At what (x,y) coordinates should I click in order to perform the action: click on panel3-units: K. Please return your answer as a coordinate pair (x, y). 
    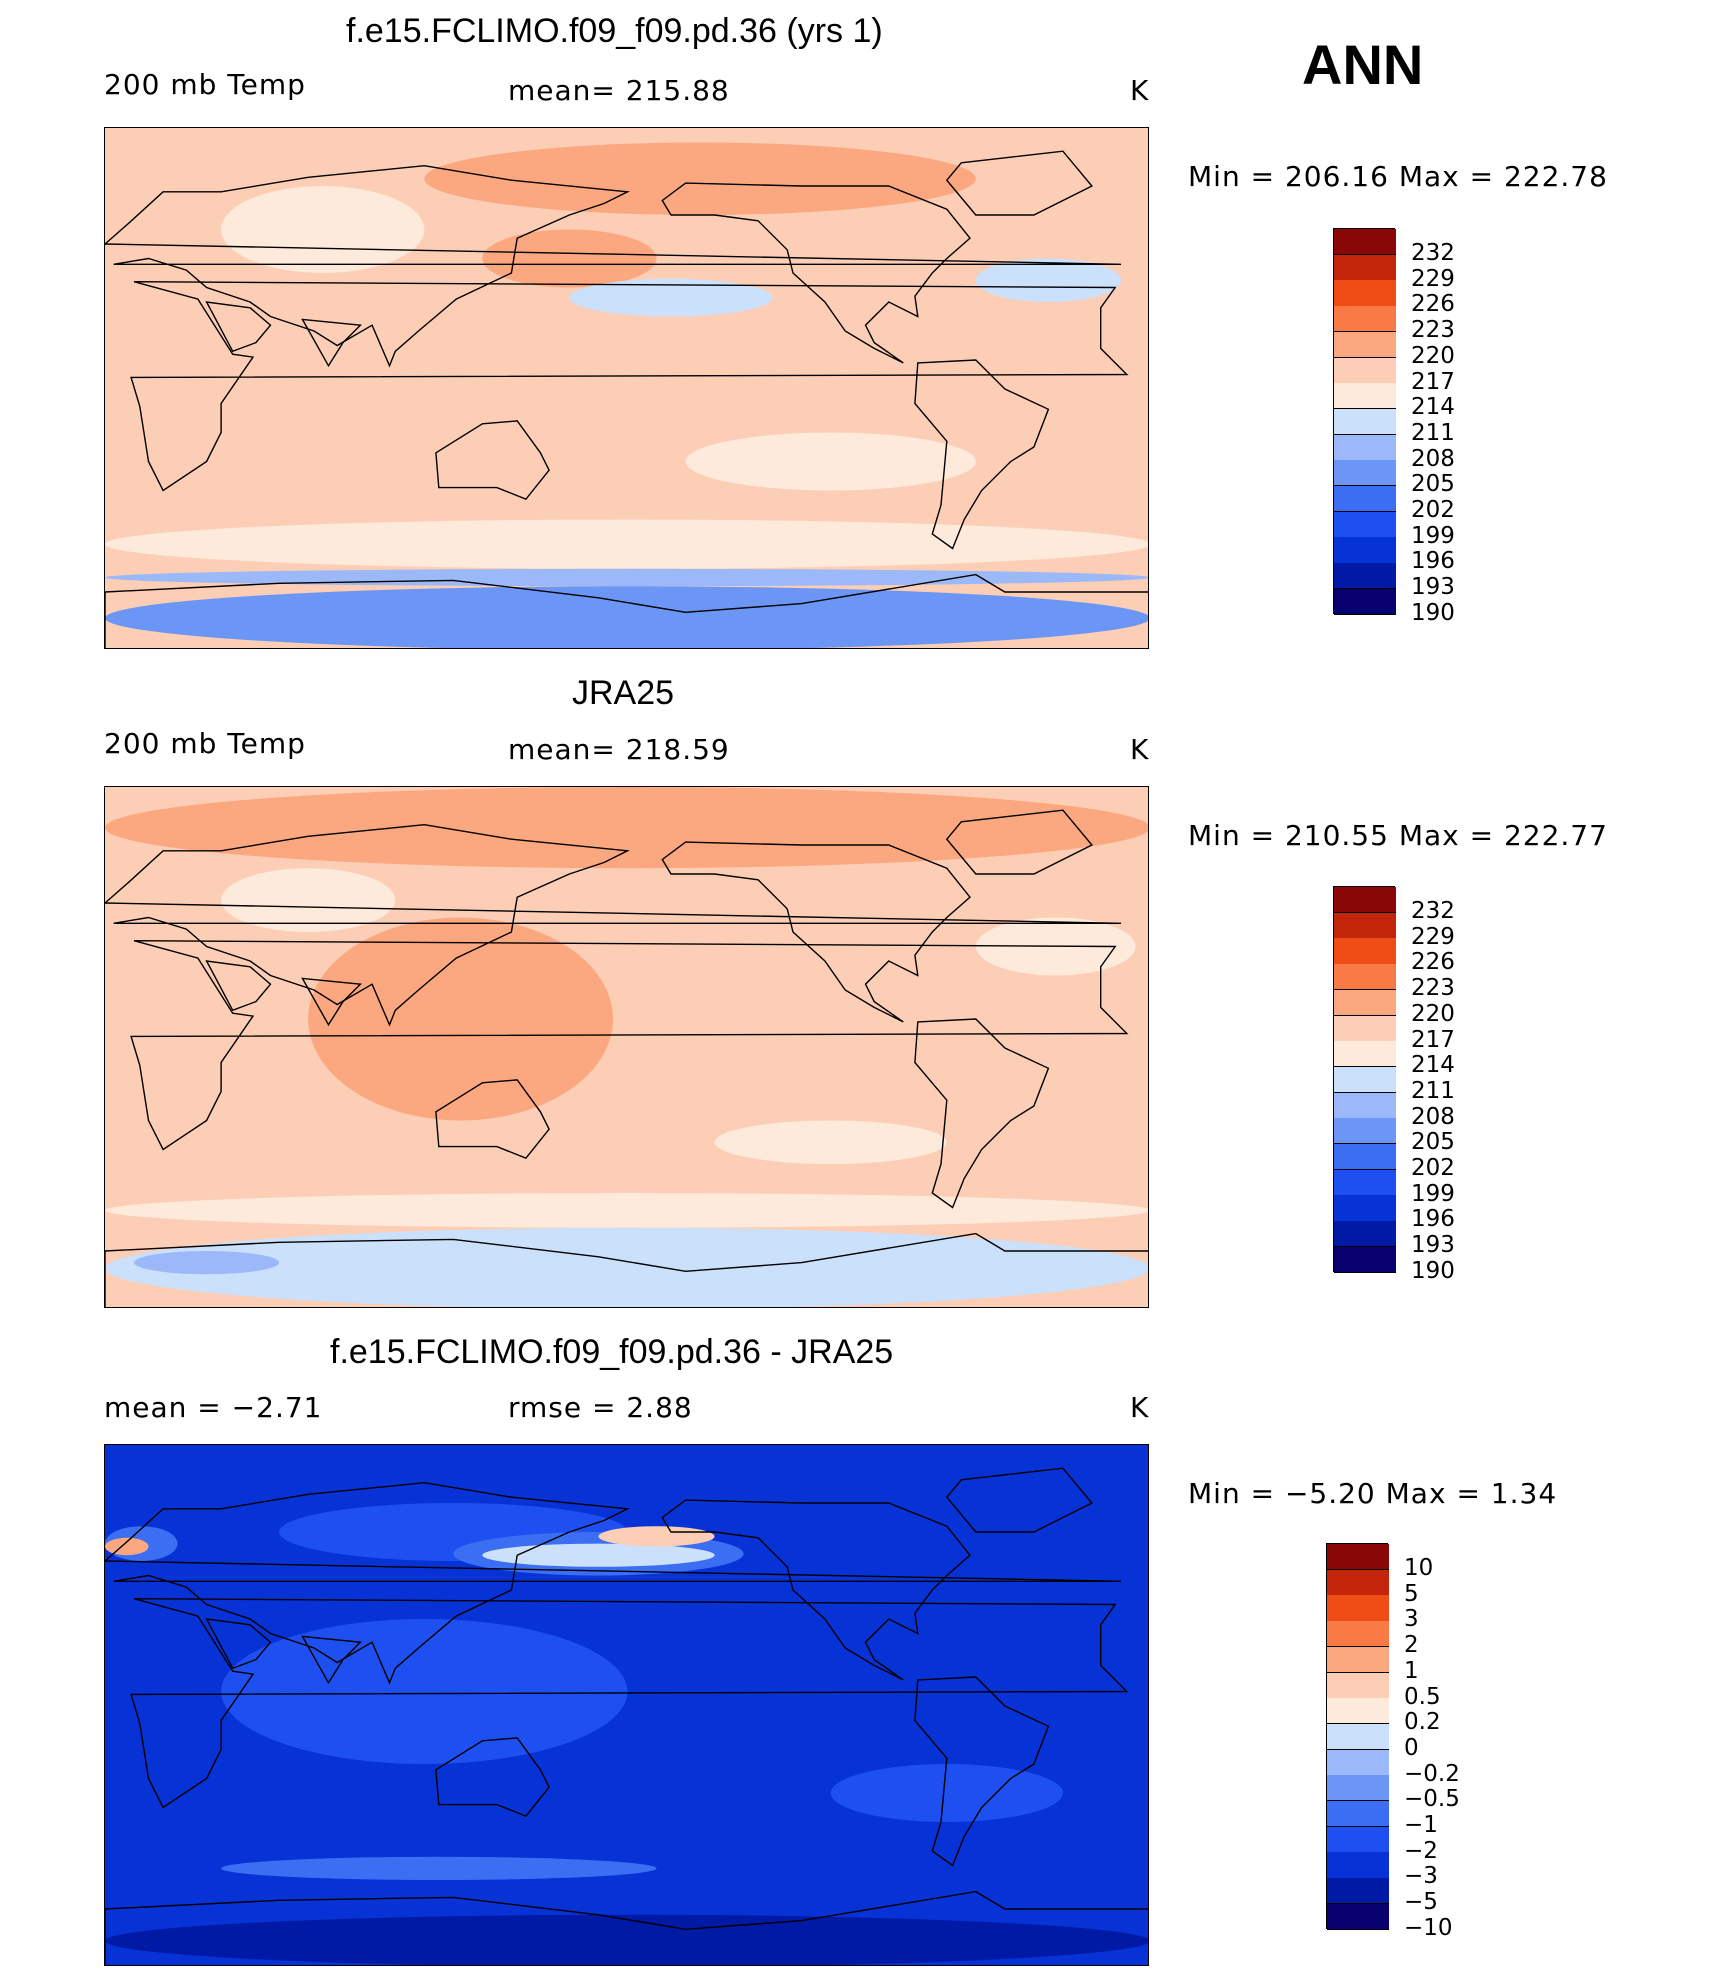
    Looking at the image, I should click on (1140, 1407).